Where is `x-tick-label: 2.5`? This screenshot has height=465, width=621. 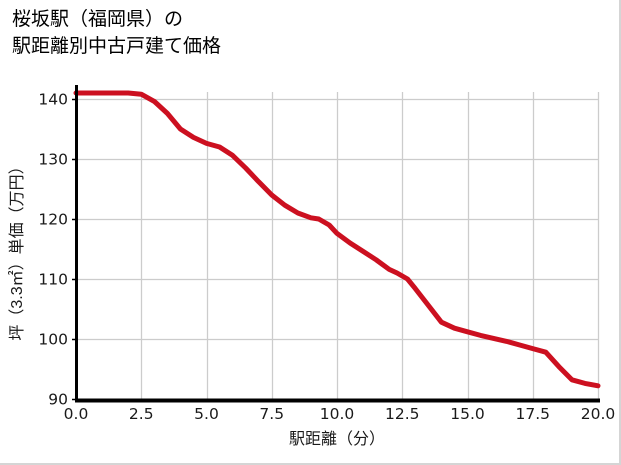
x-tick-label: 2.5 is located at coordinates (141, 414).